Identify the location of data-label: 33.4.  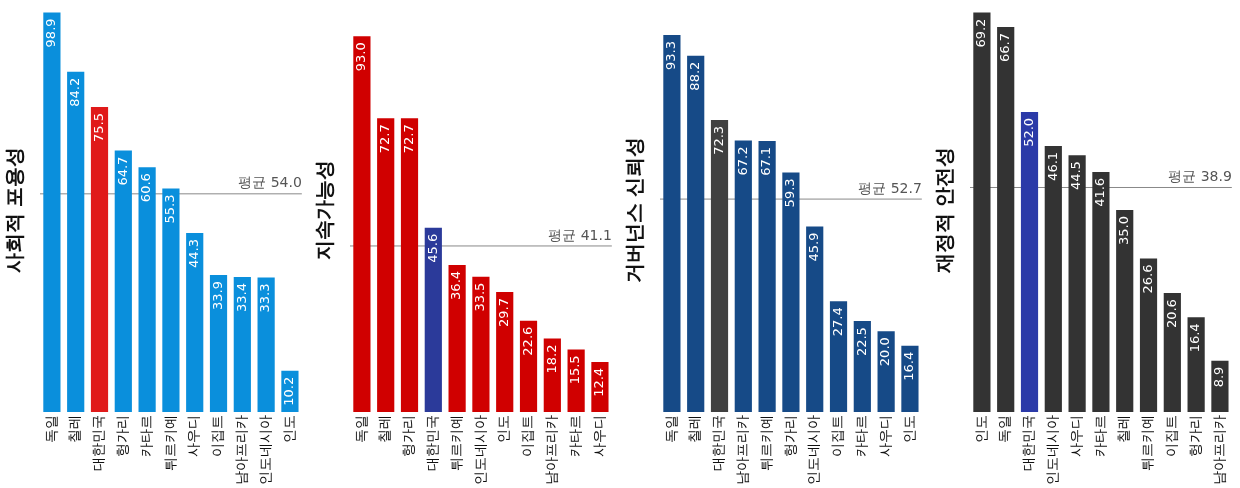
(241, 298).